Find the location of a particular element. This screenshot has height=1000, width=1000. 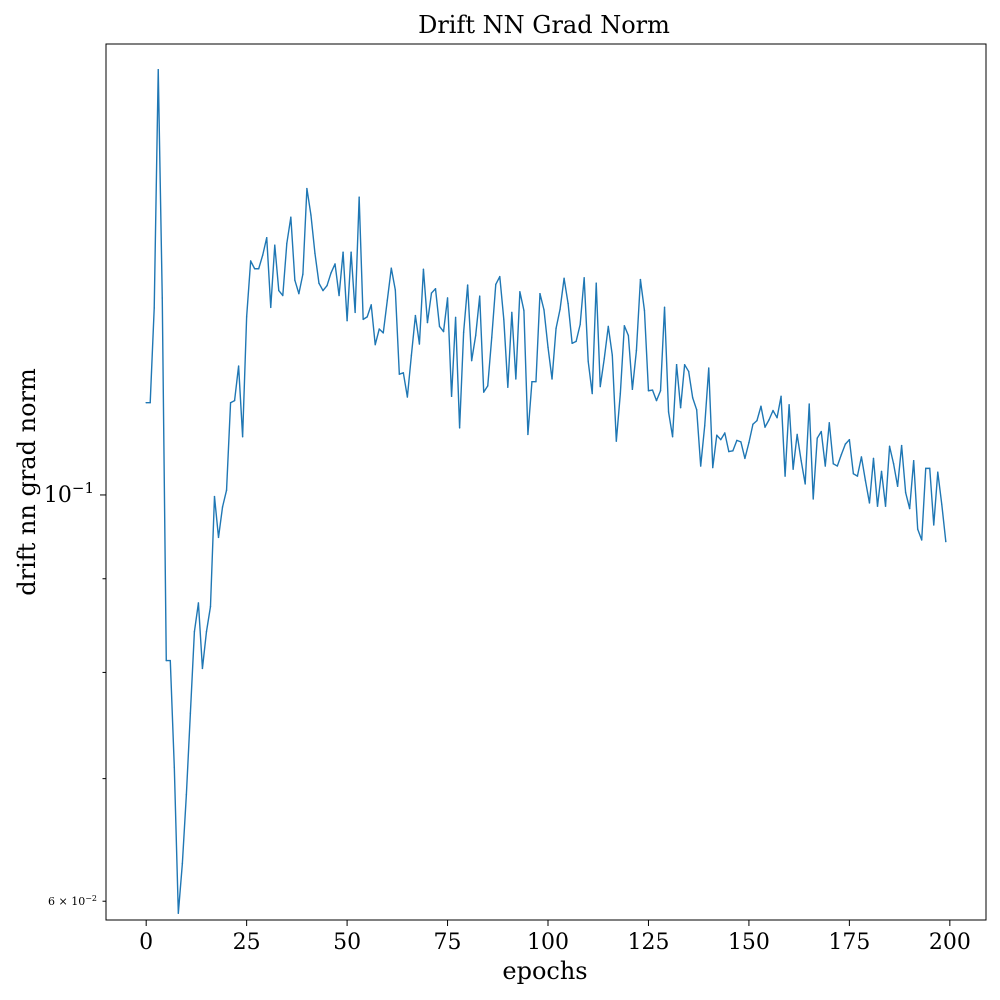

x-tick-label: 200 is located at coordinates (950, 942).